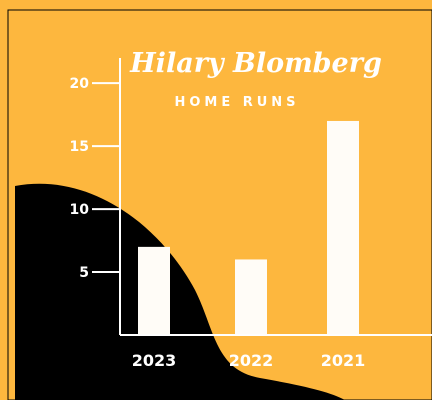 The image size is (432, 400). Describe the element at coordinates (251, 360) in the screenshot. I see `x-tick-label: 2022` at that location.